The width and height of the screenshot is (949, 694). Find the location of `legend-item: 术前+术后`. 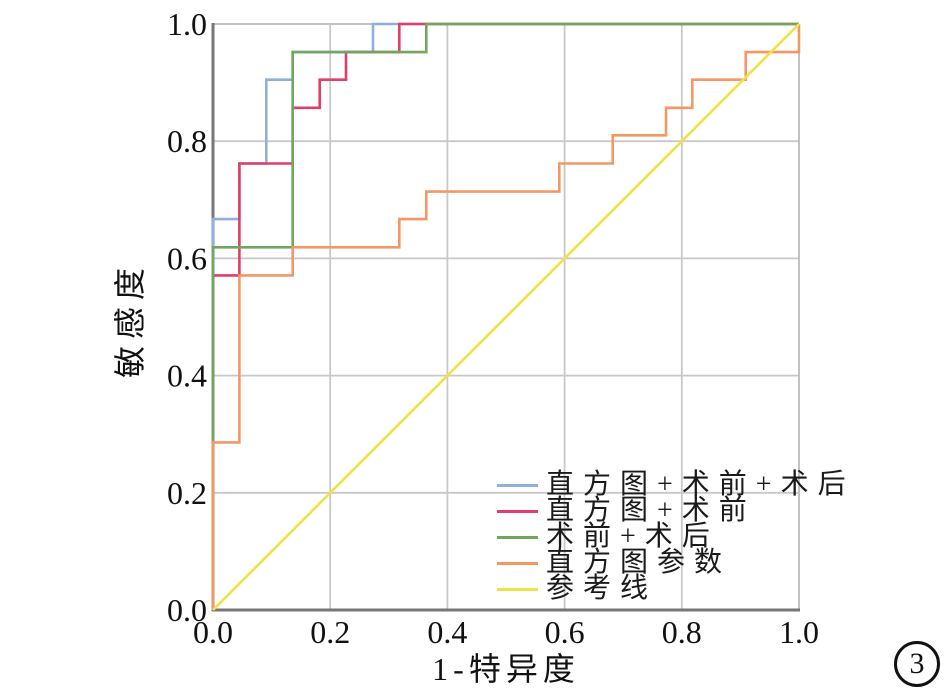

legend-item: 术前+术后 is located at coordinates (676, 536).